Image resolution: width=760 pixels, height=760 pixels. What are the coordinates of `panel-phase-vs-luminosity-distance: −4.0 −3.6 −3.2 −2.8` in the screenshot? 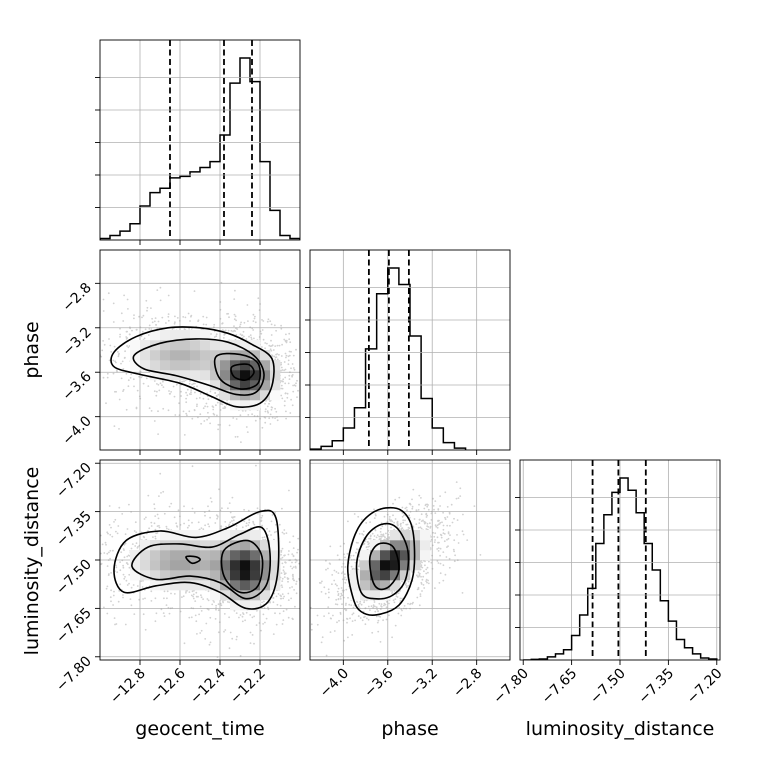 It's located at (410, 580).